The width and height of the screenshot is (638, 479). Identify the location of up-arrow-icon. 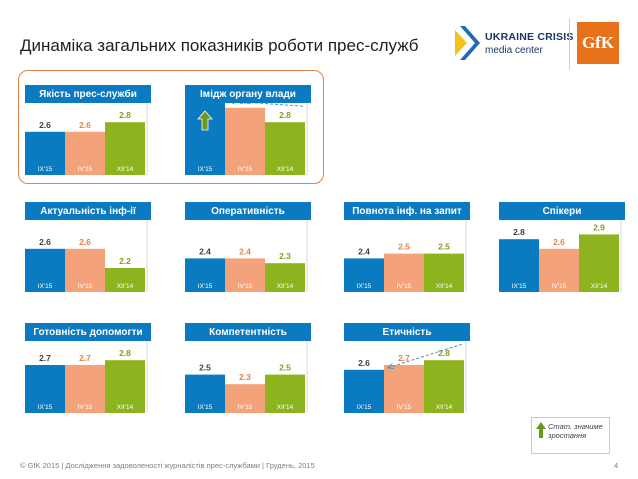
(541, 430).